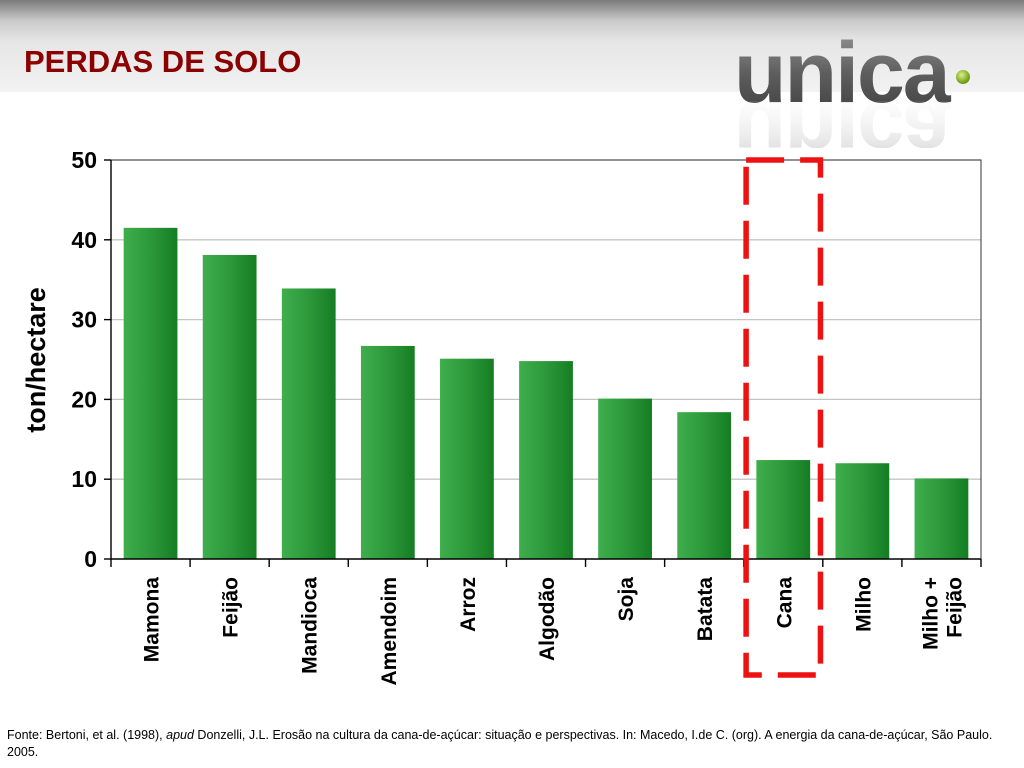 This screenshot has height=768, width=1024. Describe the element at coordinates (310, 625) in the screenshot. I see `x-tick-label-mandioca: Mandioca` at that location.